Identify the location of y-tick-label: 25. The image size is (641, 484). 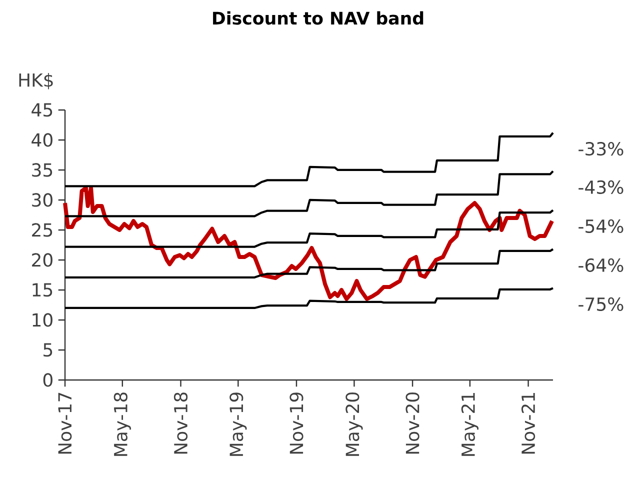
(42, 230).